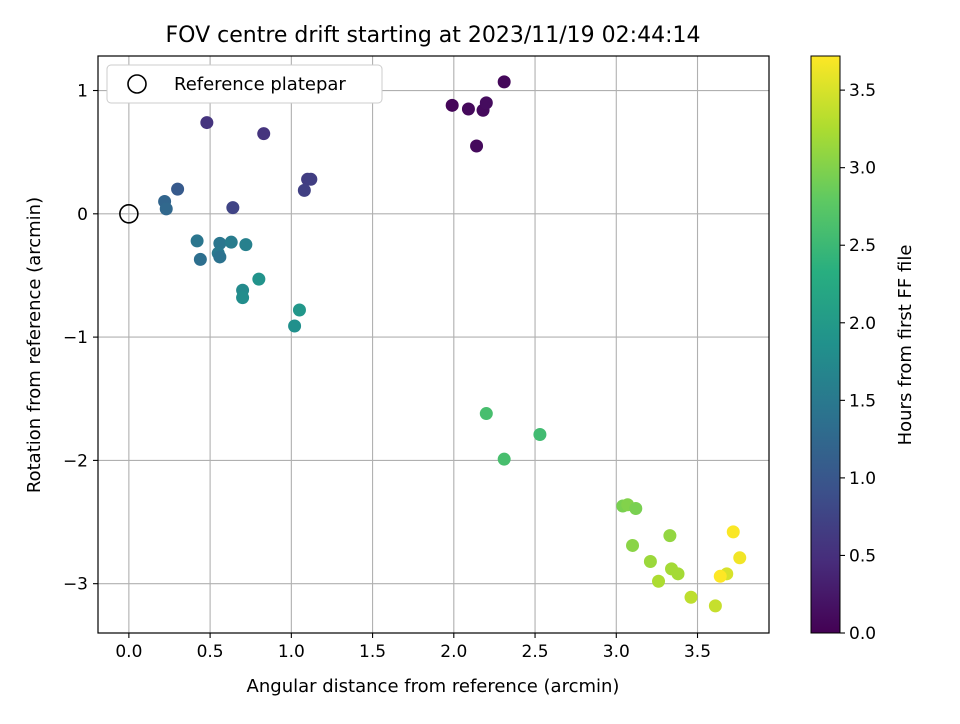 This screenshot has height=724, width=960. What do you see at coordinates (128, 652) in the screenshot?
I see `x-tick-label: 0.0` at bounding box center [128, 652].